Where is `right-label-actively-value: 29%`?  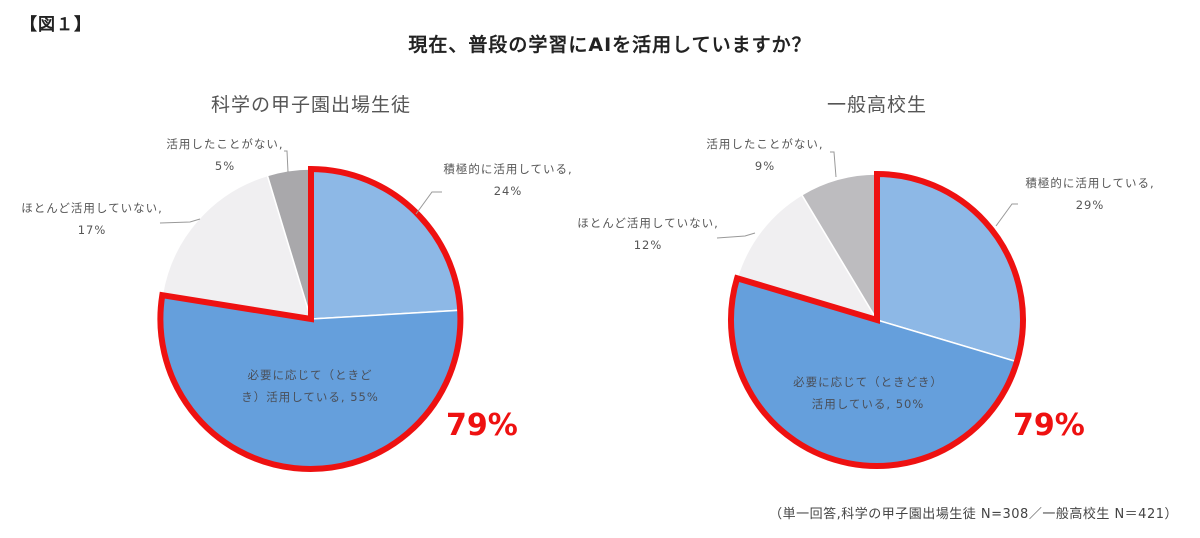 right-label-actively-value: 29% is located at coordinates (1090, 205).